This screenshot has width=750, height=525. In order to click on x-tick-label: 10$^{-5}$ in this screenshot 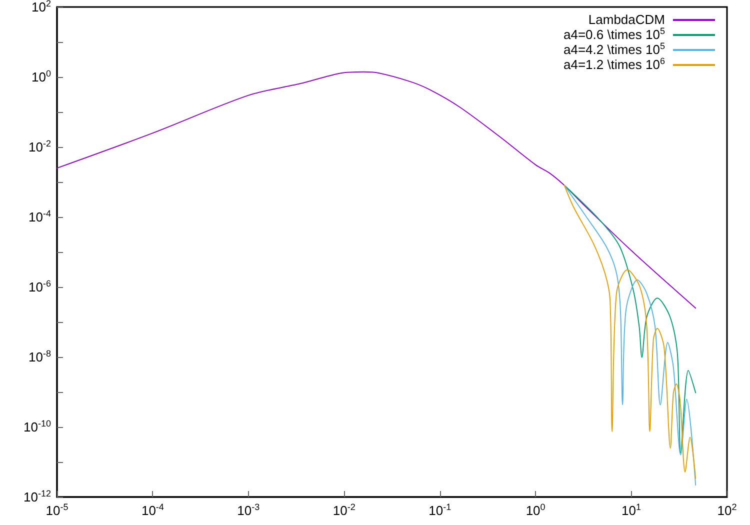, I will do `click(57, 510)`.